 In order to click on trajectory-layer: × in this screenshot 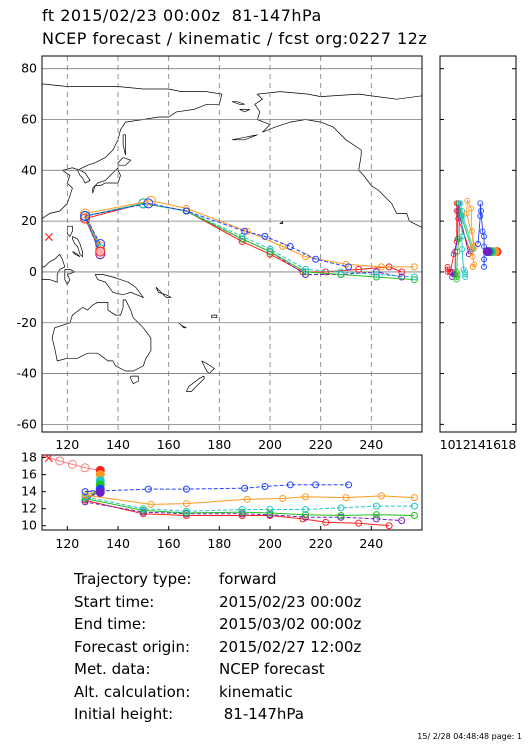, I will do `click(230, 239)`.